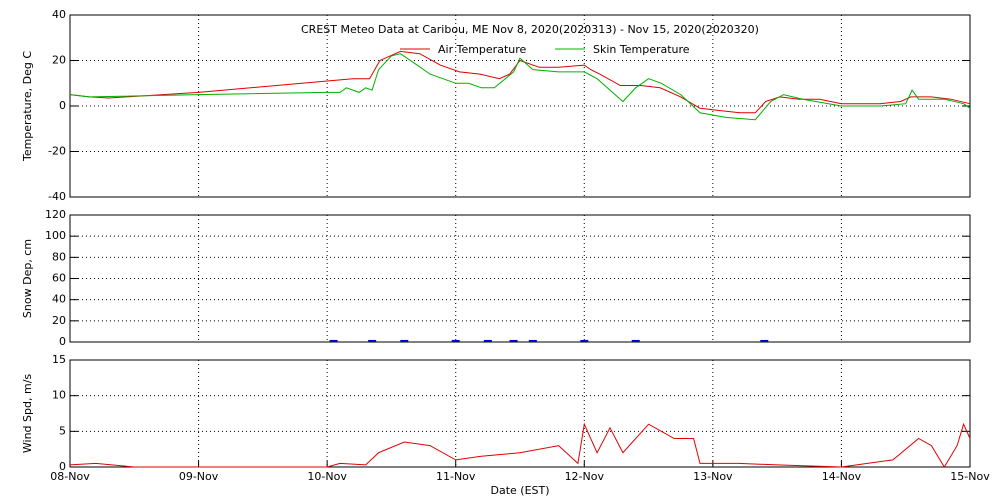 This screenshot has width=1000, height=500. What do you see at coordinates (55, 235) in the screenshot?
I see `y-tick-label: 100` at bounding box center [55, 235].